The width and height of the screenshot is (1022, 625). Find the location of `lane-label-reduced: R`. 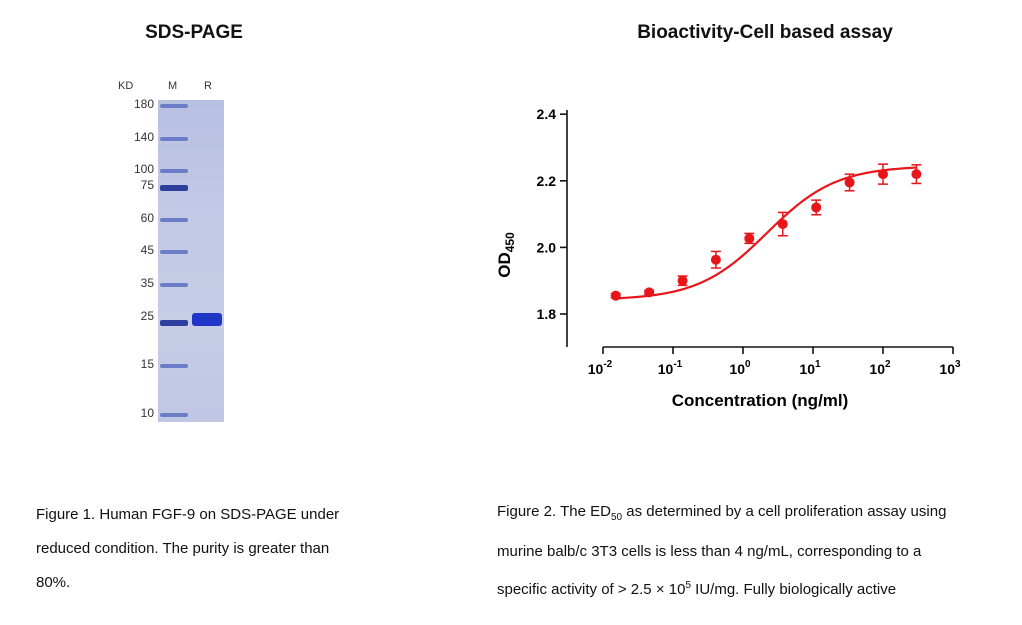

lane-label-reduced: R is located at coordinates (208, 86).